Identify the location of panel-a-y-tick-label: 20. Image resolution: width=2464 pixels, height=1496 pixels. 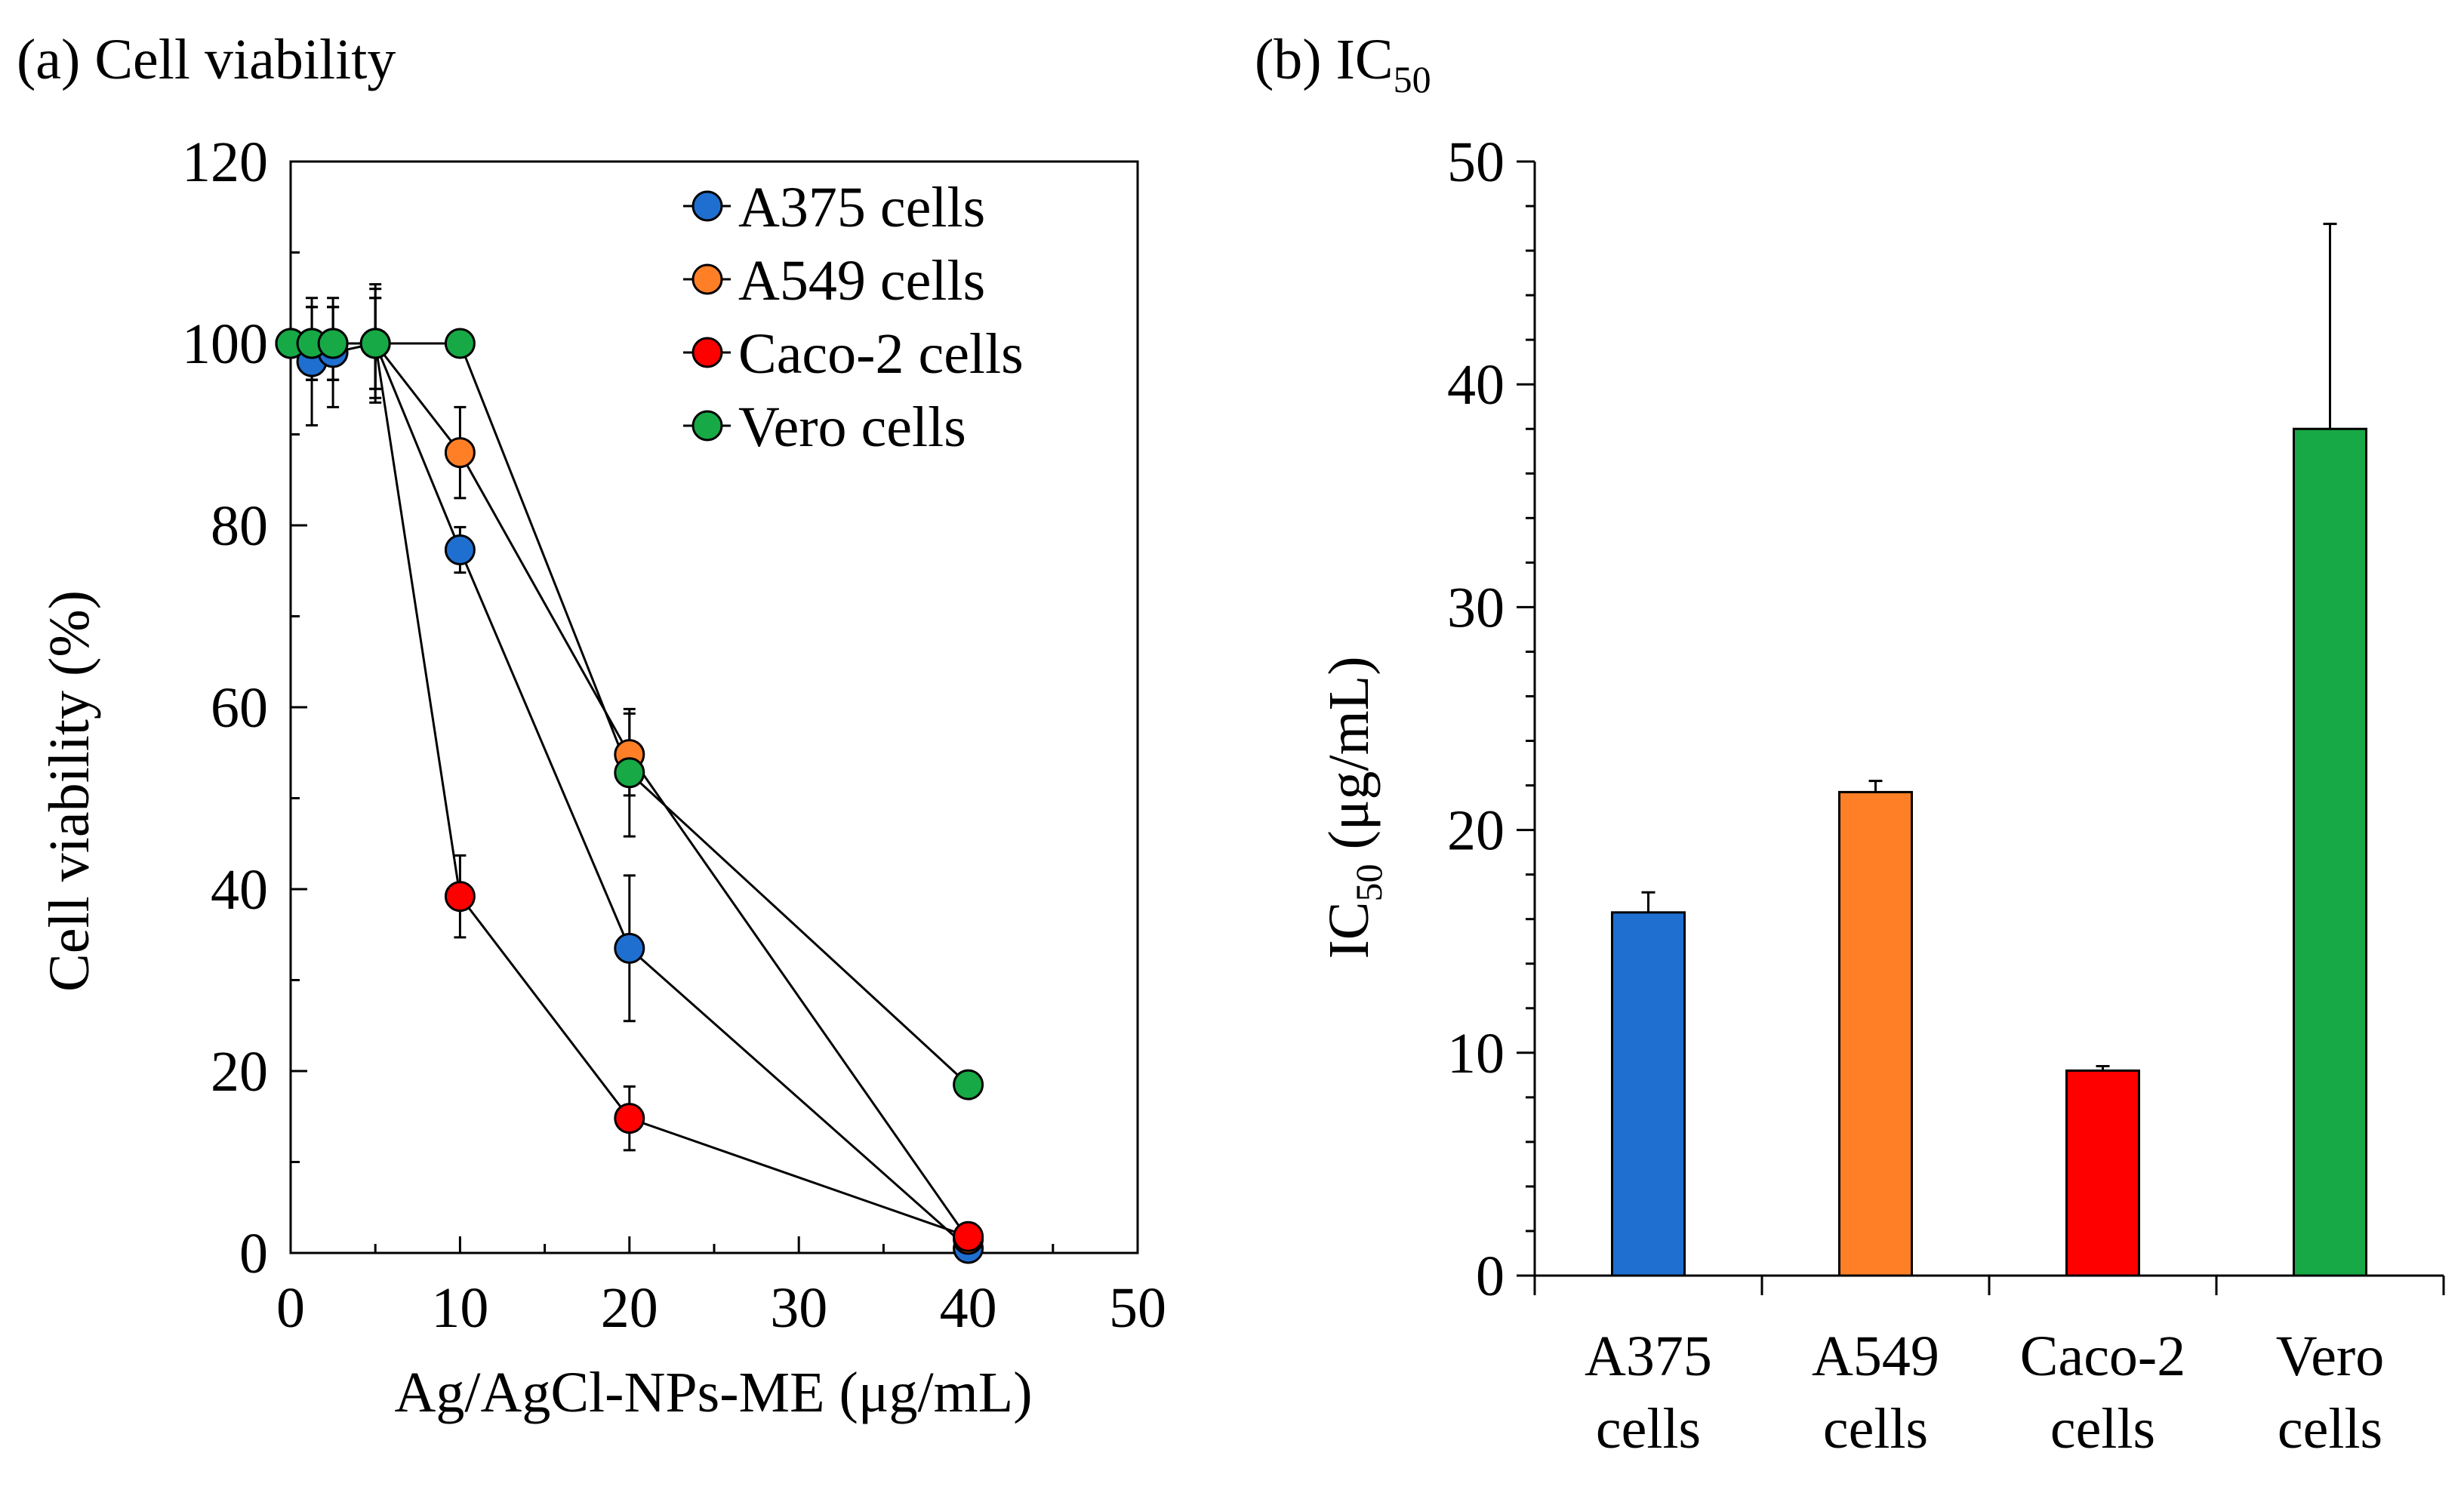
(239, 1072).